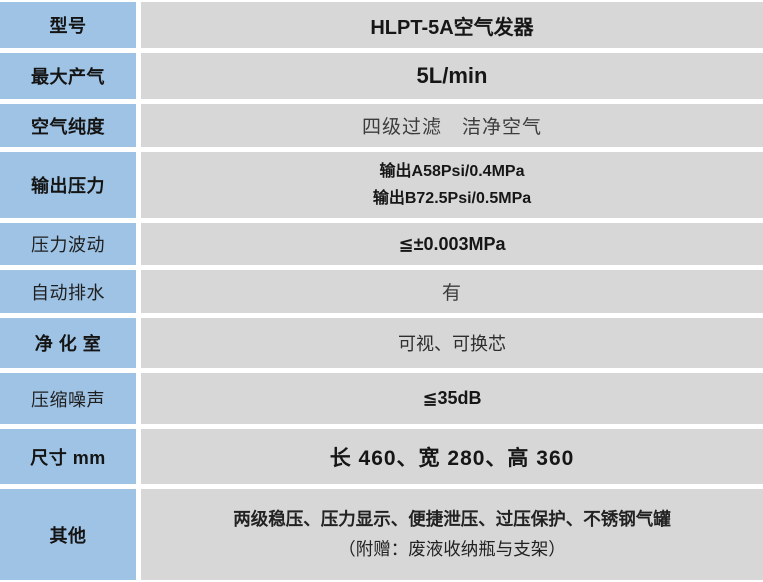 This screenshot has height=582, width=763. I want to click on spec-value-text: HLPT-5A空气发器, so click(452, 27).